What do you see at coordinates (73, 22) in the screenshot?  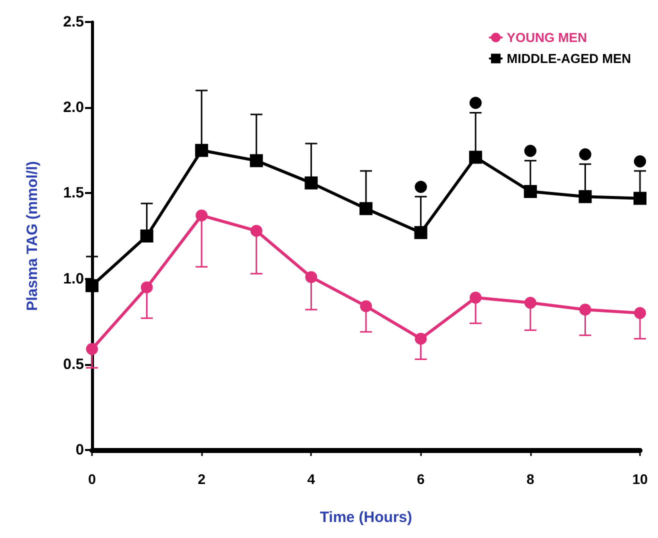 I see `y-tick-label: 2.5` at bounding box center [73, 22].